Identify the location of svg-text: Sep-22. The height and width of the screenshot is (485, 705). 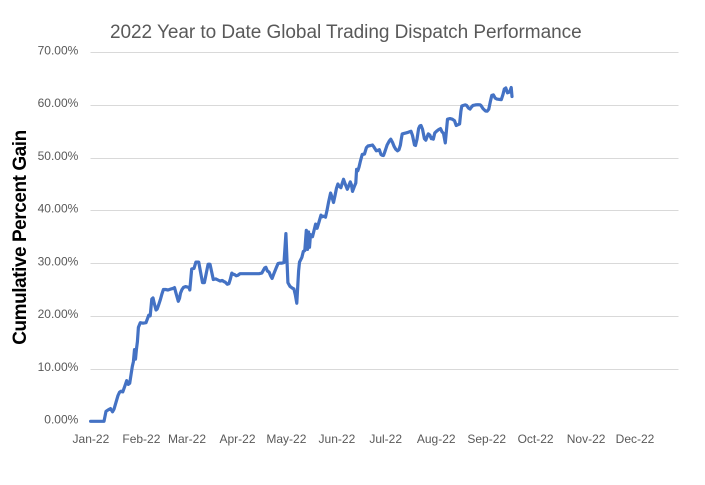
(486, 439).